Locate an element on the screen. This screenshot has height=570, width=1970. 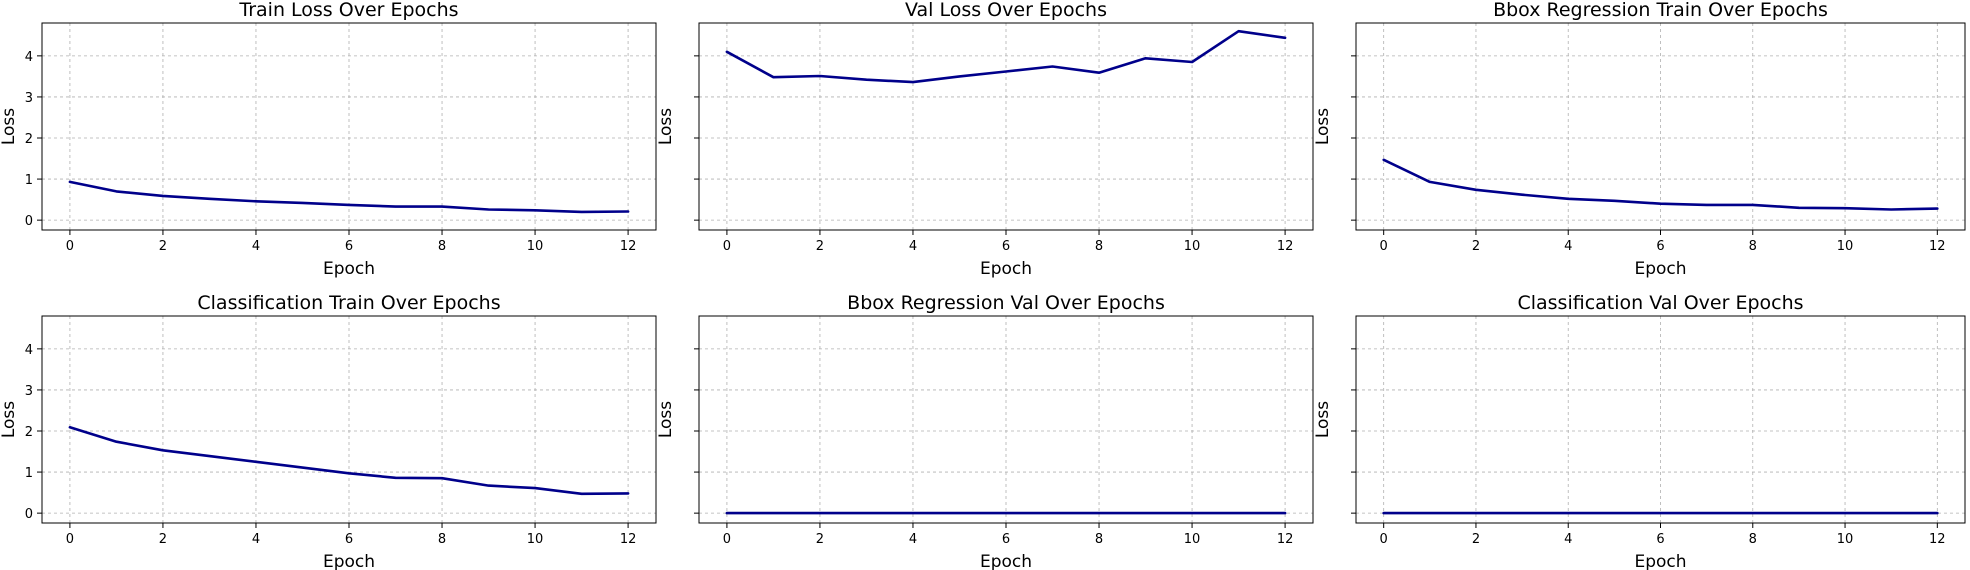
subplot-title: Bbox Regression Val Over Epochs is located at coordinates (1006, 303).